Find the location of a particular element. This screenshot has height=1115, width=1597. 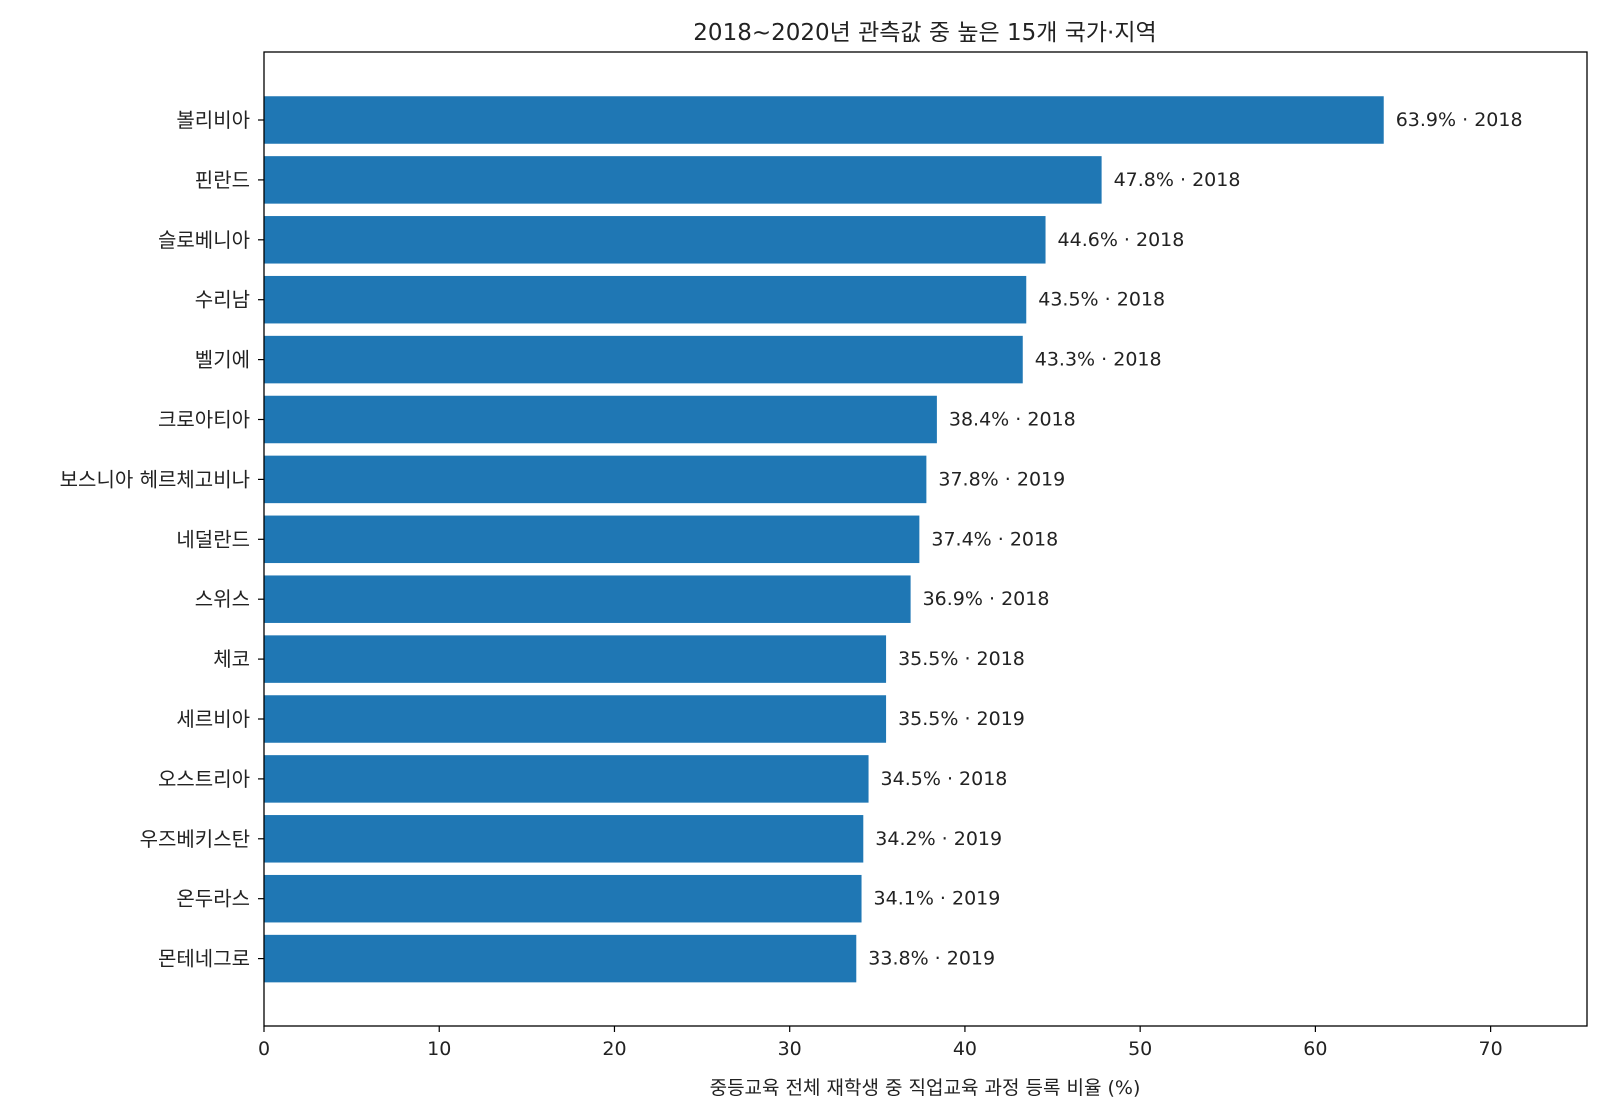

data-label: 38.4% · 2018 is located at coordinates (1012, 420).